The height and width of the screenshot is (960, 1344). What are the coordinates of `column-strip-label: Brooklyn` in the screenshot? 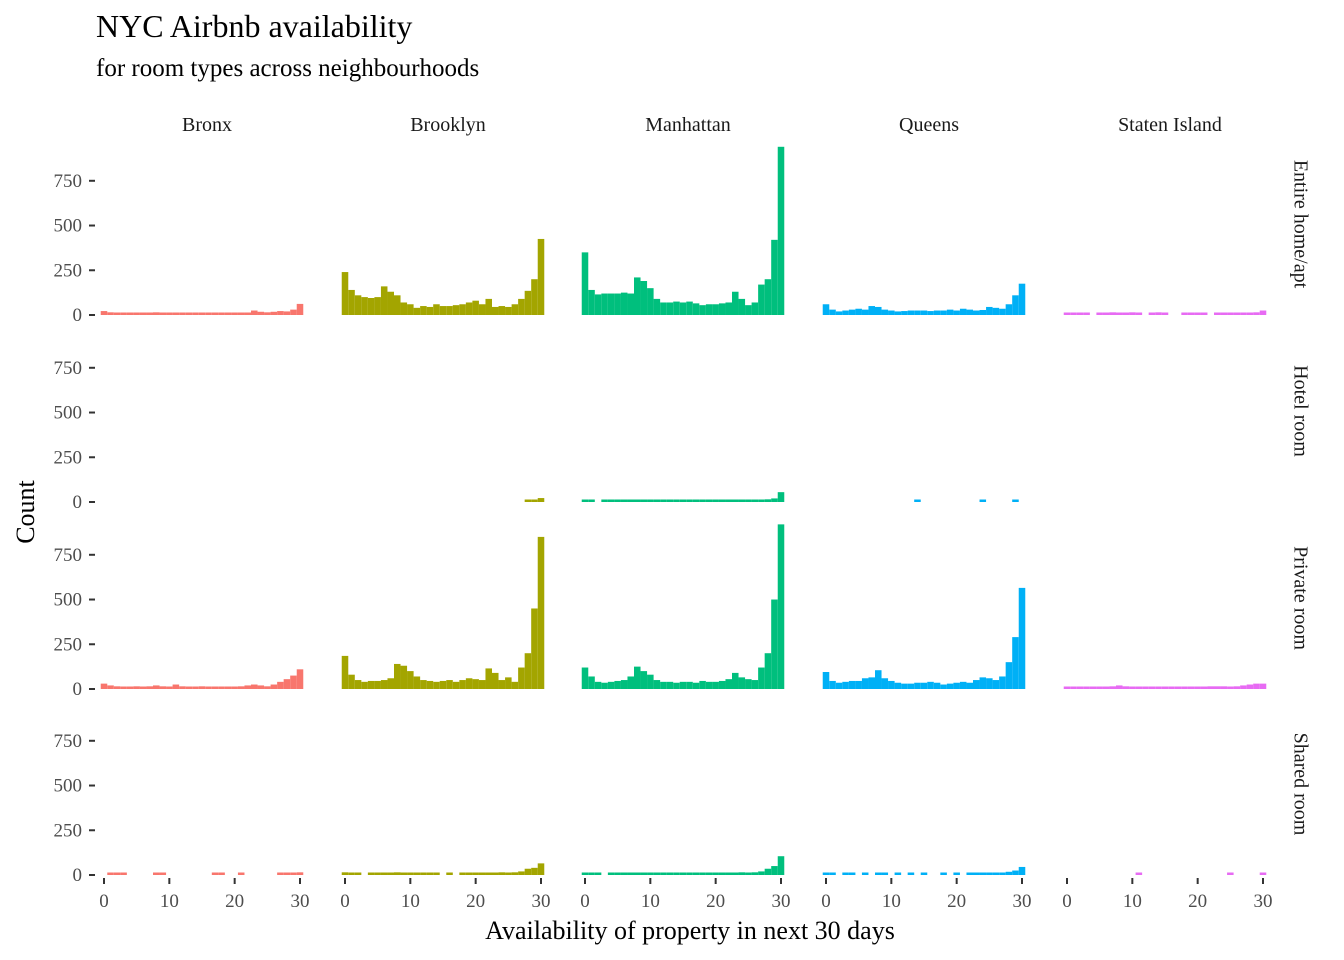 It's located at (448, 125).